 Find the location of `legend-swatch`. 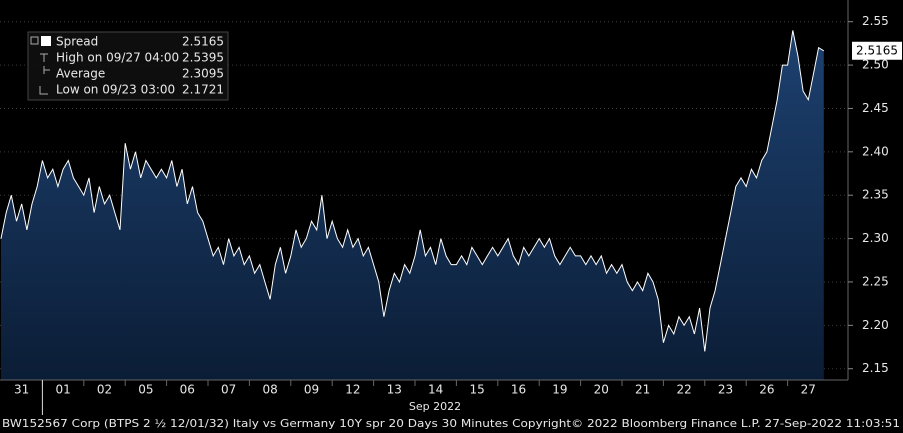

legend-swatch is located at coordinates (46, 41).